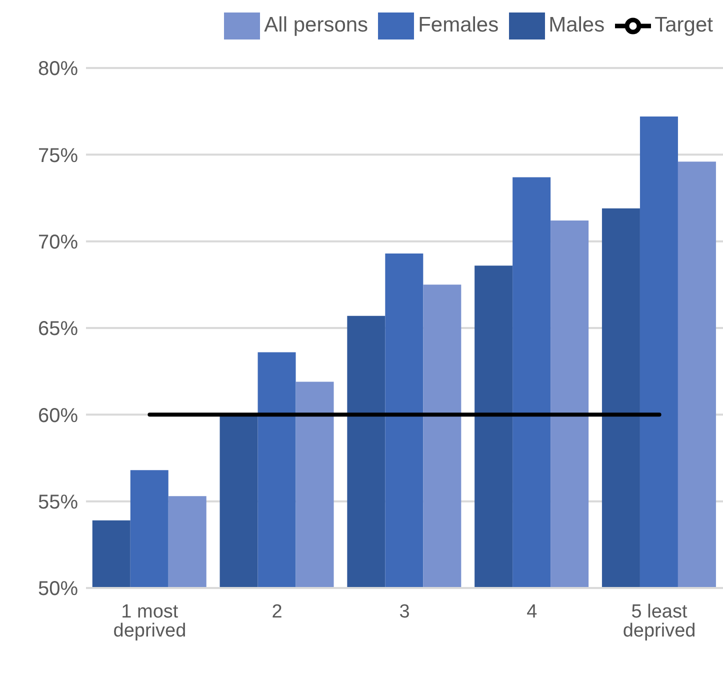  I want to click on legend-label: Males, so click(576, 25).